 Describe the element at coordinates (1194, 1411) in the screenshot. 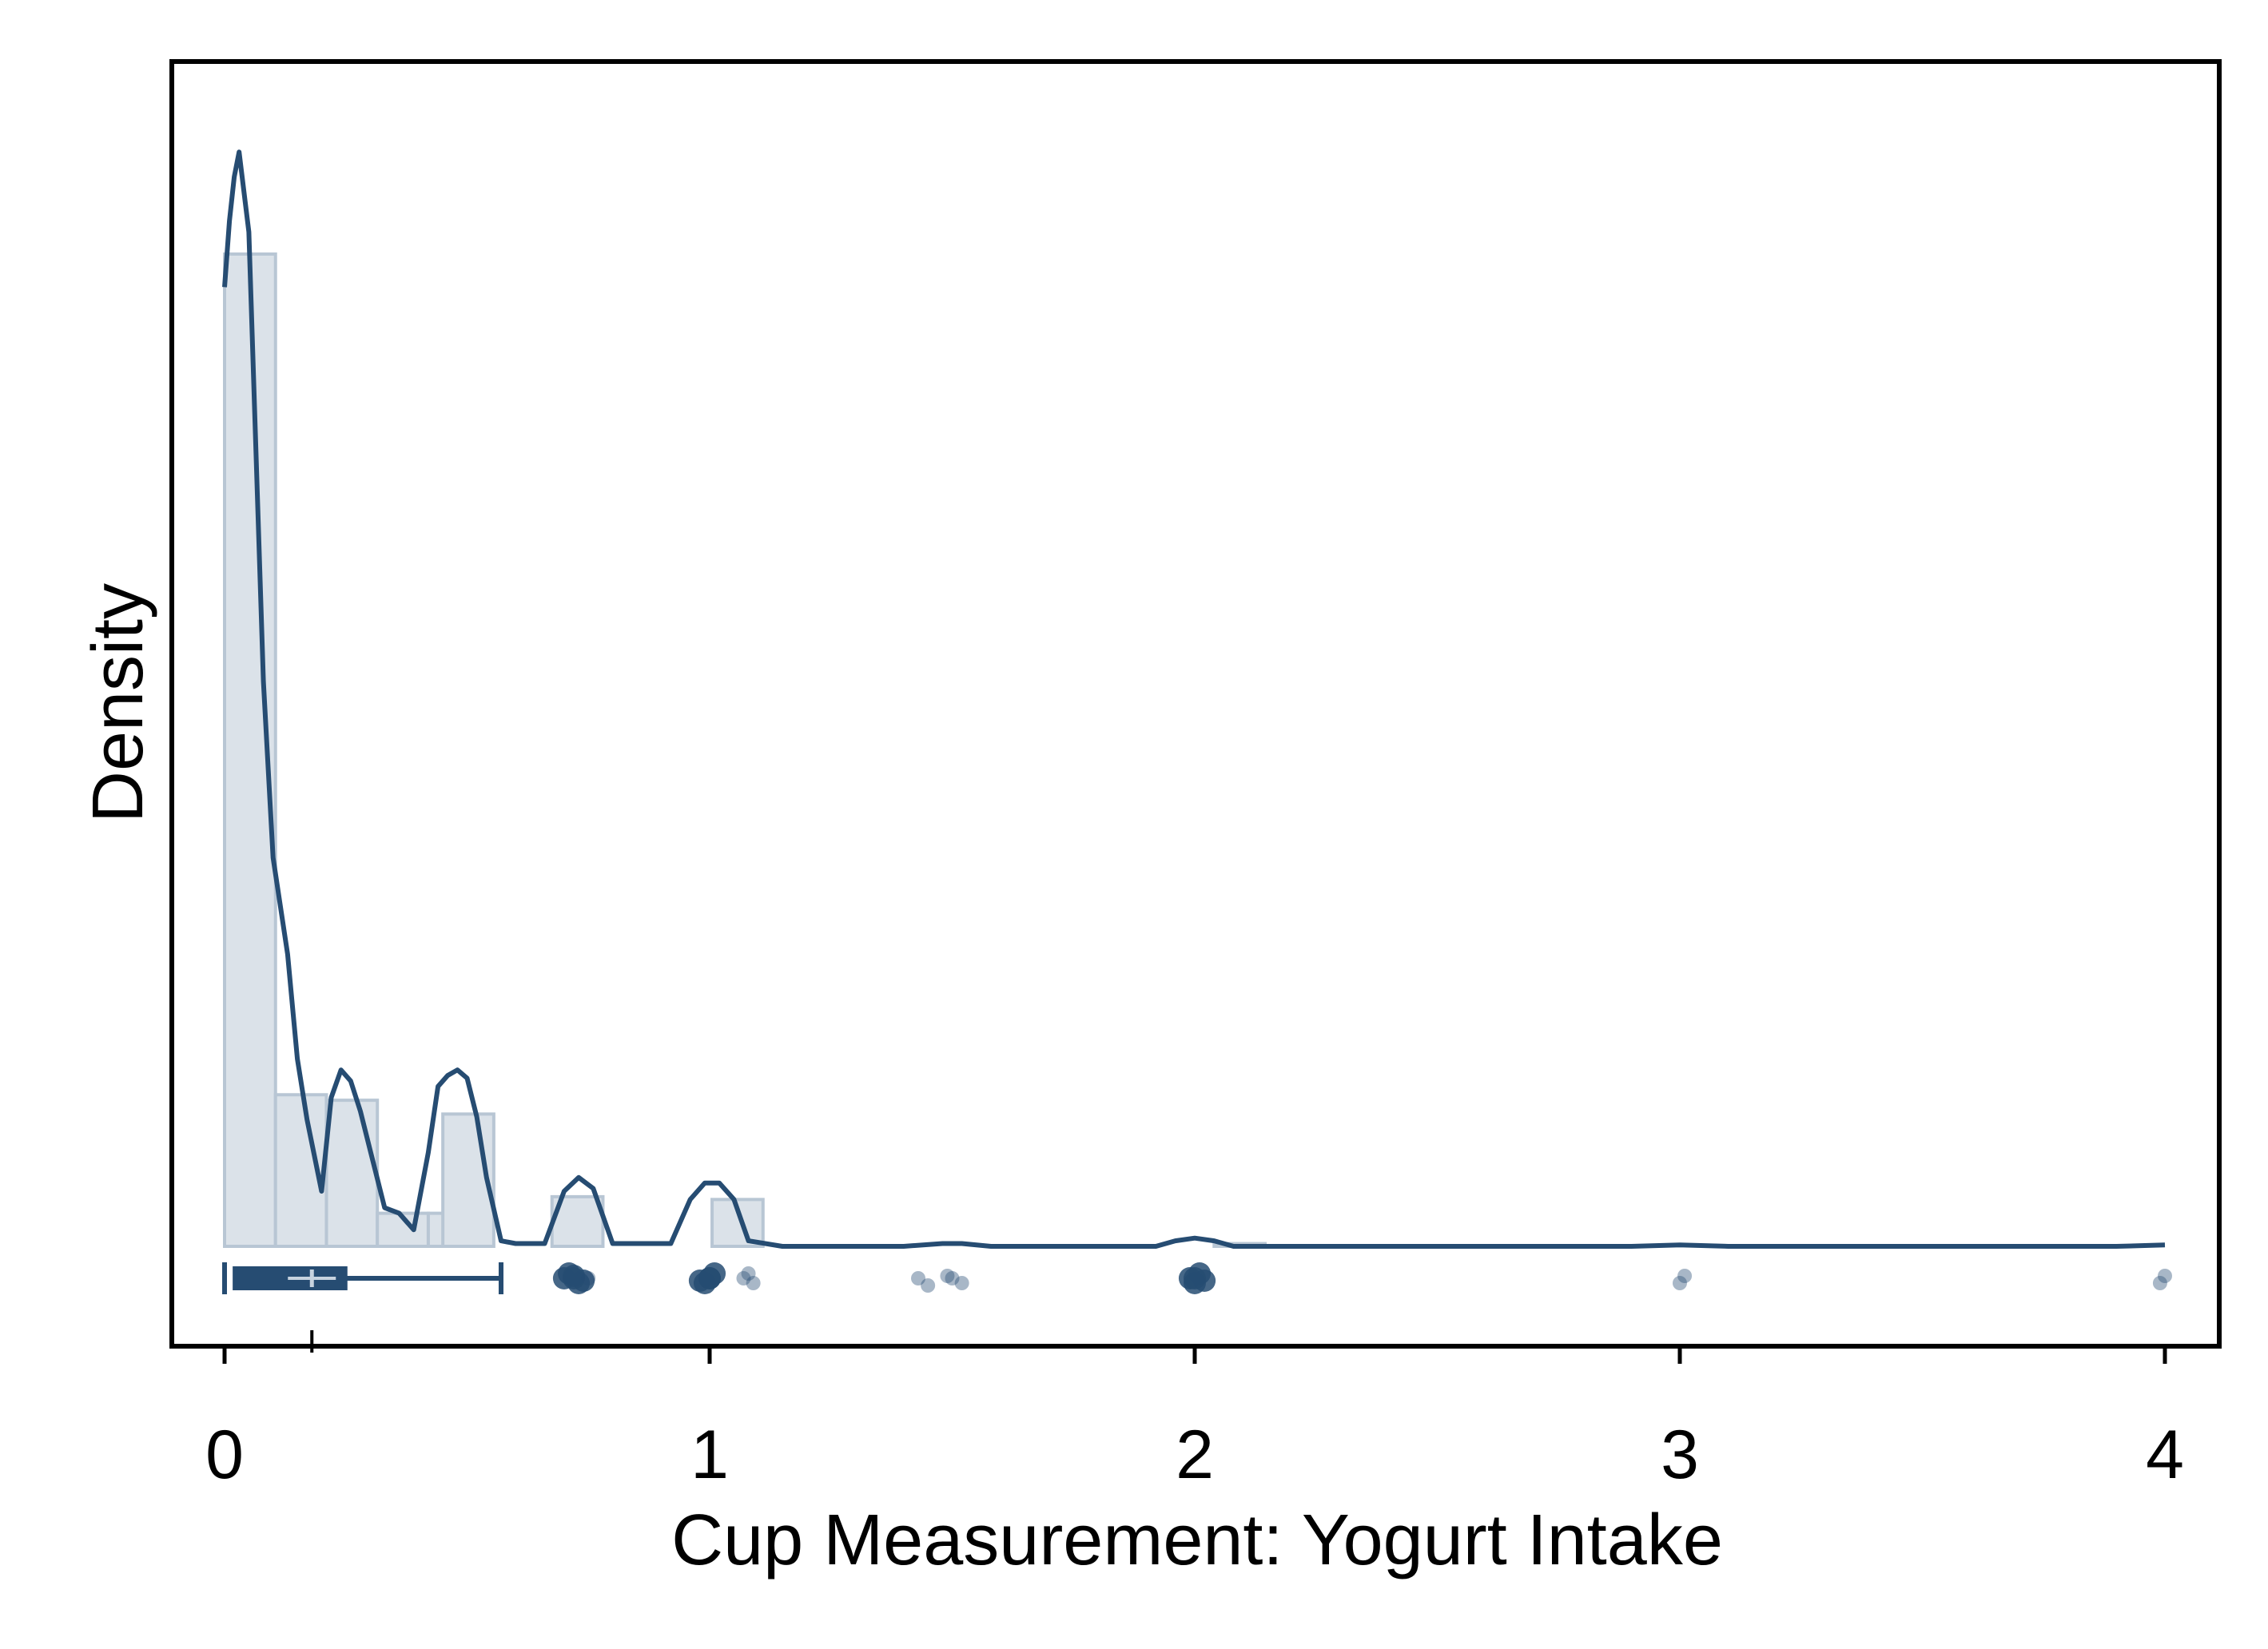

I see `x-axis-ticks: 0 1 2 3 4` at that location.